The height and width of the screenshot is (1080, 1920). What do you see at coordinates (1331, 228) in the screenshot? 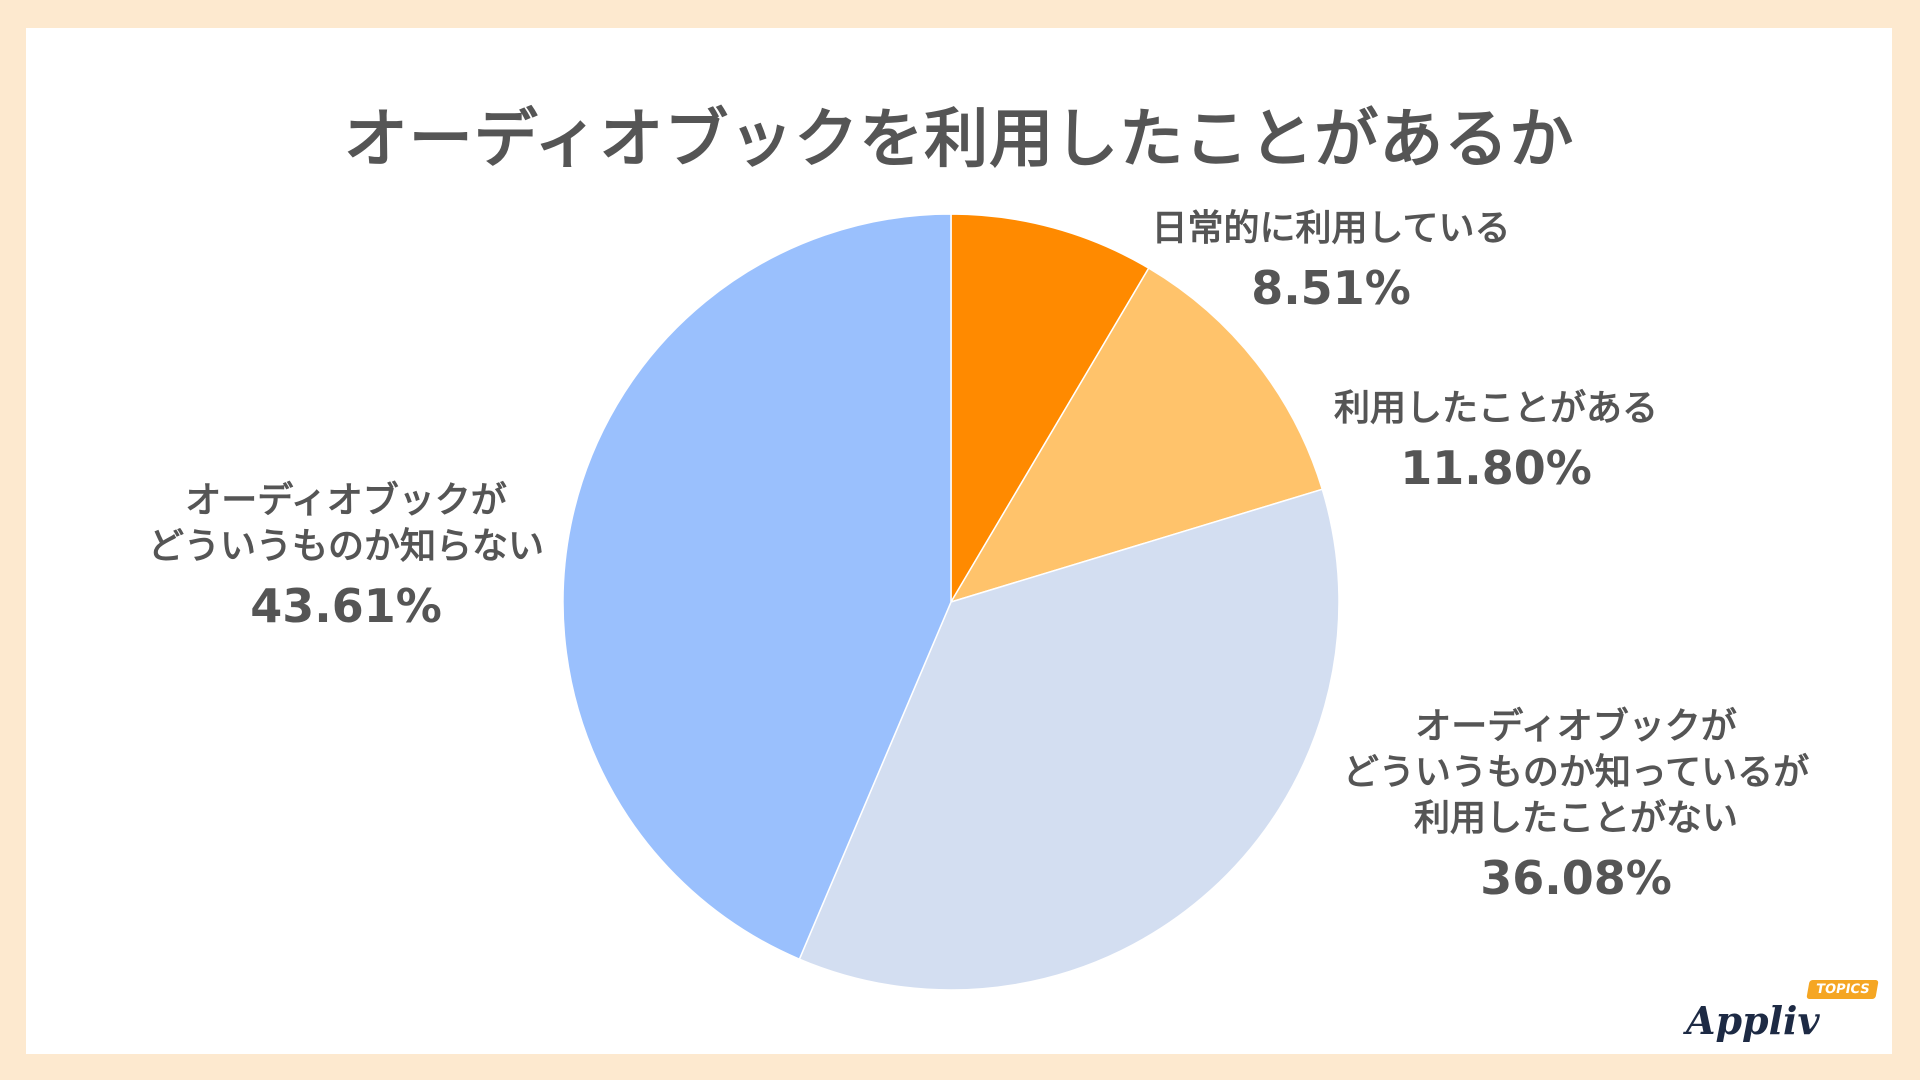
I see `label-daily-use-name: 日常的に利用している` at bounding box center [1331, 228].